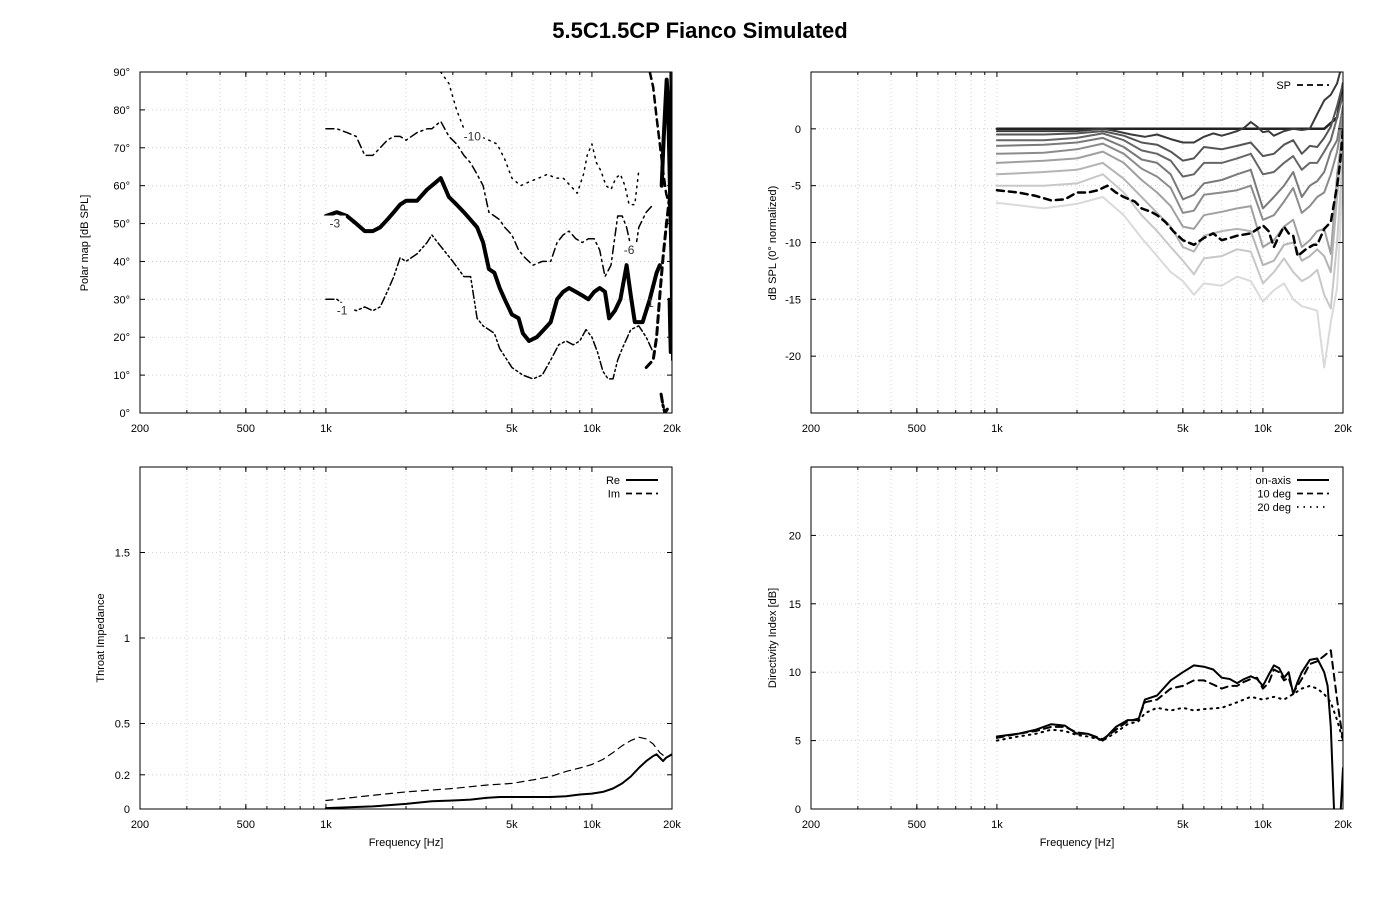 The height and width of the screenshot is (900, 1400). What do you see at coordinates (798, 742) in the screenshot?
I see `y-tick-label: 5` at bounding box center [798, 742].